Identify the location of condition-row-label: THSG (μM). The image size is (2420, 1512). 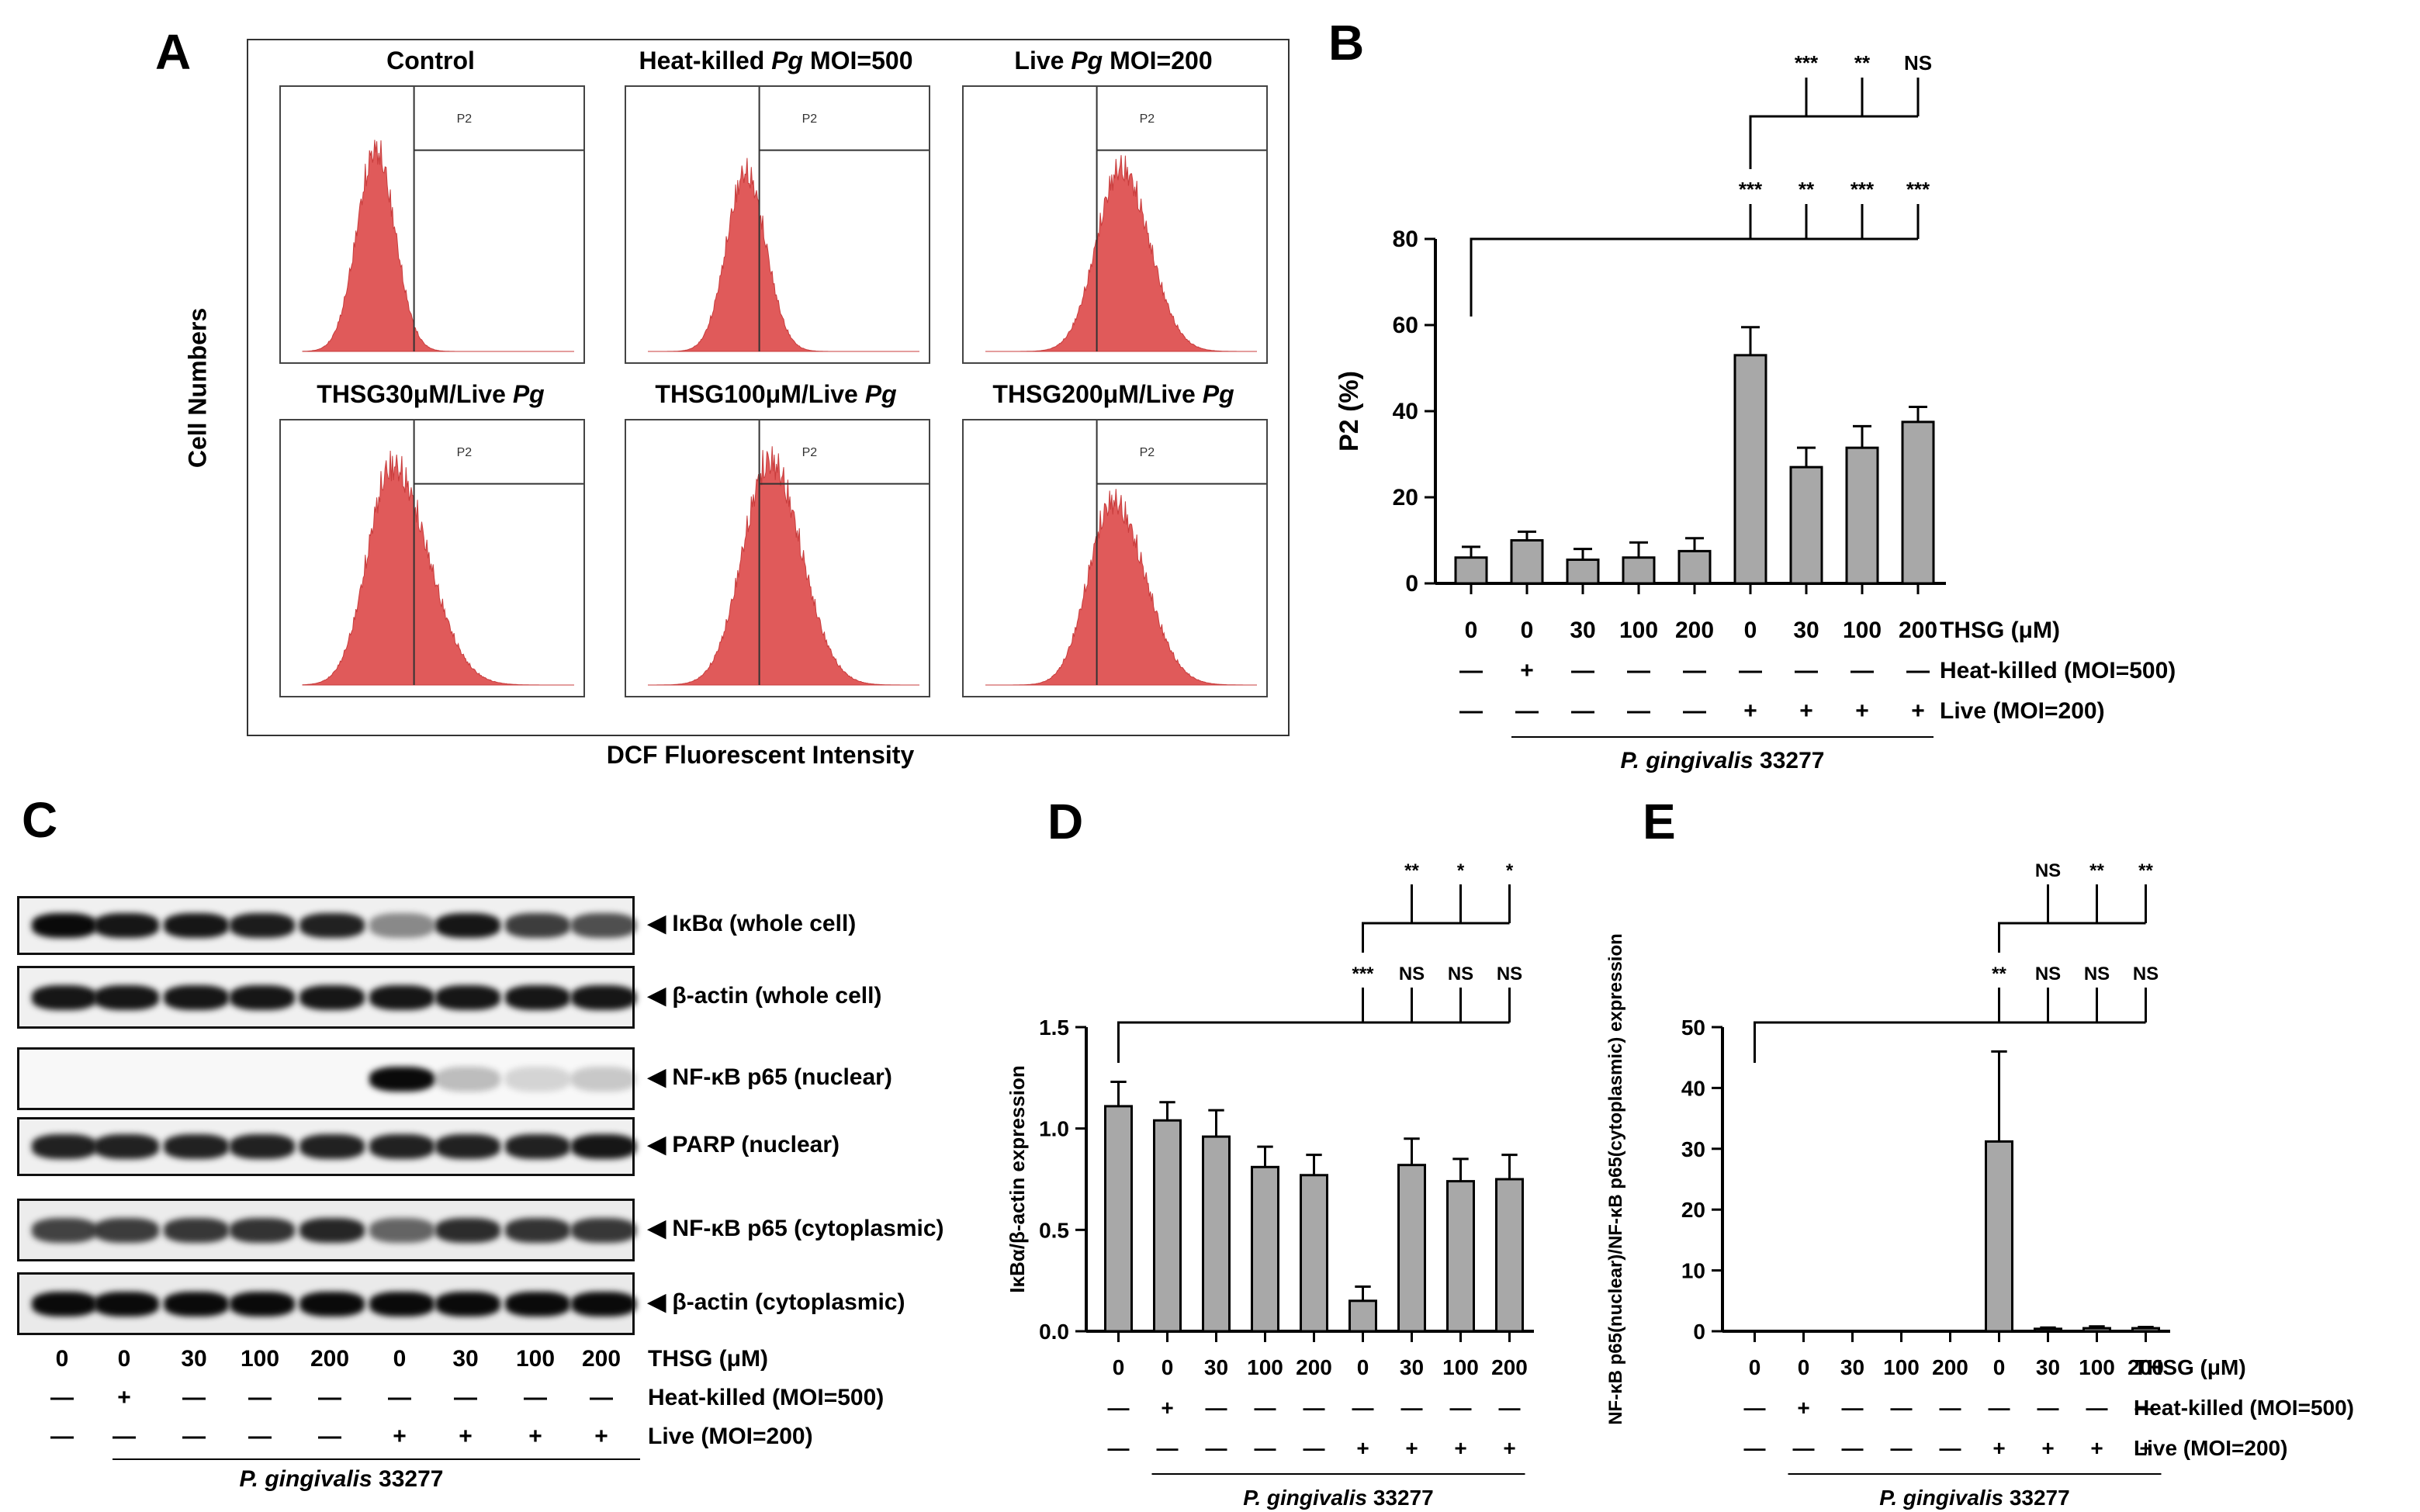
(2190, 1367).